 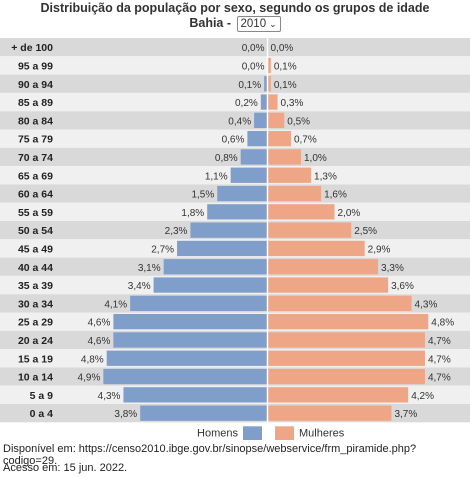 What do you see at coordinates (89, 378) in the screenshot?
I see `value-label-homens: 4,9%` at bounding box center [89, 378].